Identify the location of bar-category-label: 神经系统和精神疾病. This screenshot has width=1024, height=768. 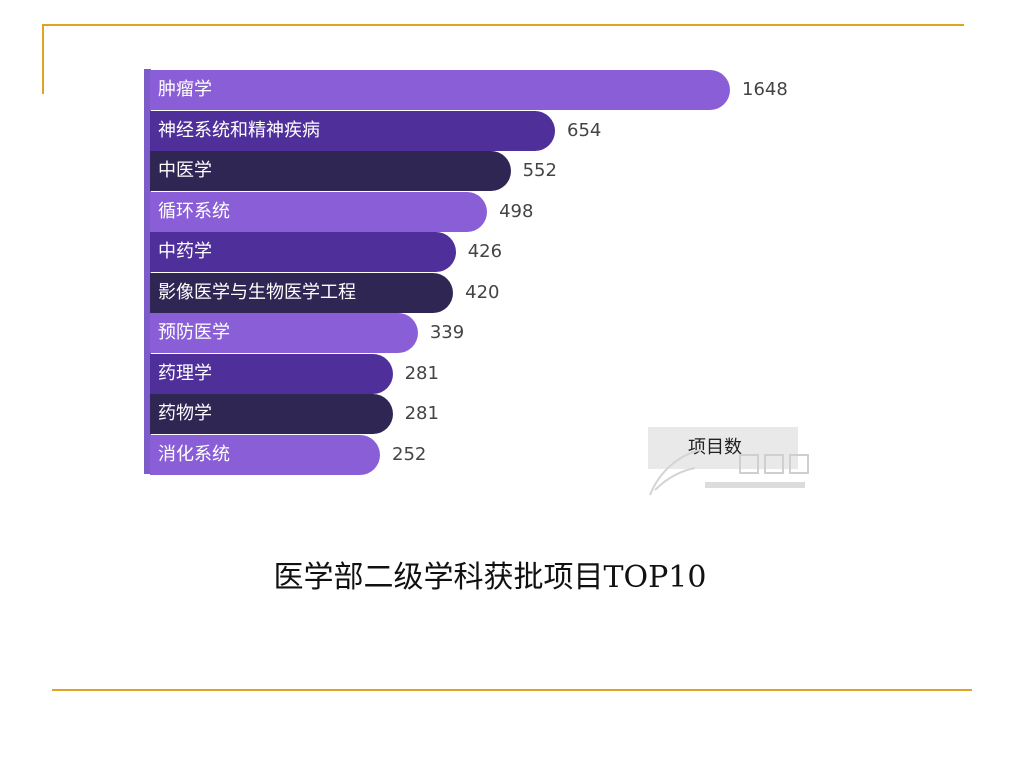
(239, 130).